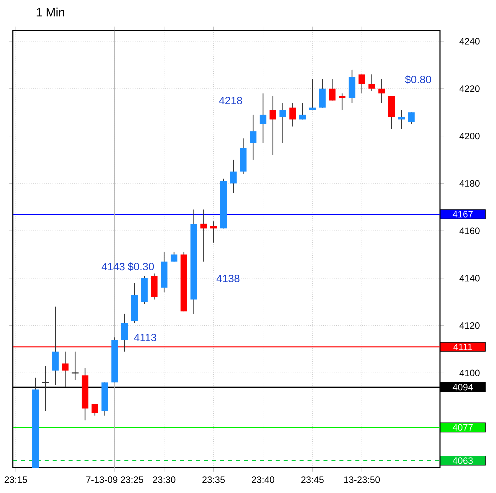  Describe the element at coordinates (214, 480) in the screenshot. I see `x-tick-label: 23:35` at that location.